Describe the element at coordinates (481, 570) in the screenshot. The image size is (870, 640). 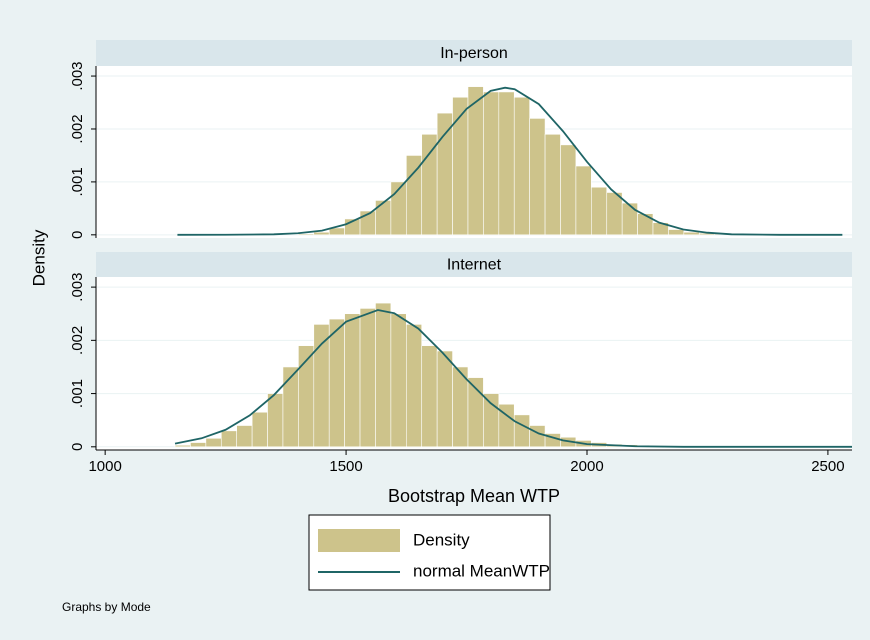
I see `legend-label: normal MeanWTP` at that location.